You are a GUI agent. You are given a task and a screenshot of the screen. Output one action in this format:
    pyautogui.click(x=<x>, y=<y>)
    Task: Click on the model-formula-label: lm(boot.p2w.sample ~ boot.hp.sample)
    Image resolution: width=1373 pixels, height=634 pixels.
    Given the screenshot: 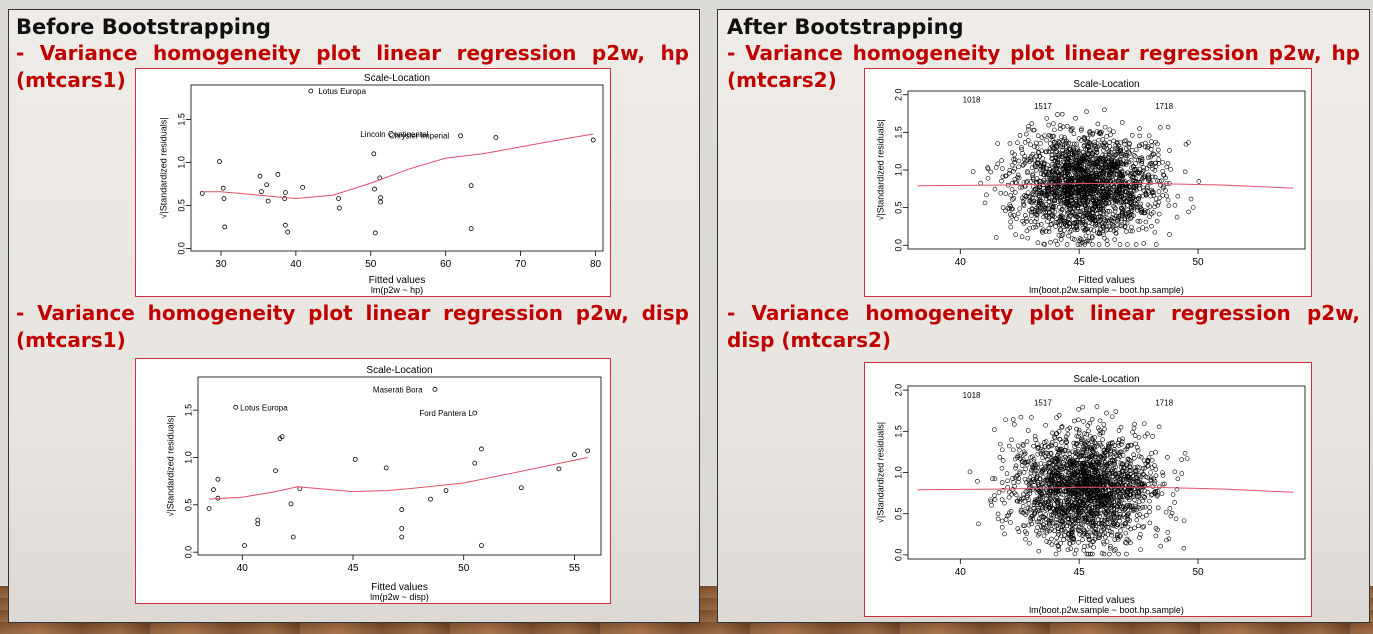 What is the action you would take?
    pyautogui.click(x=1106, y=610)
    